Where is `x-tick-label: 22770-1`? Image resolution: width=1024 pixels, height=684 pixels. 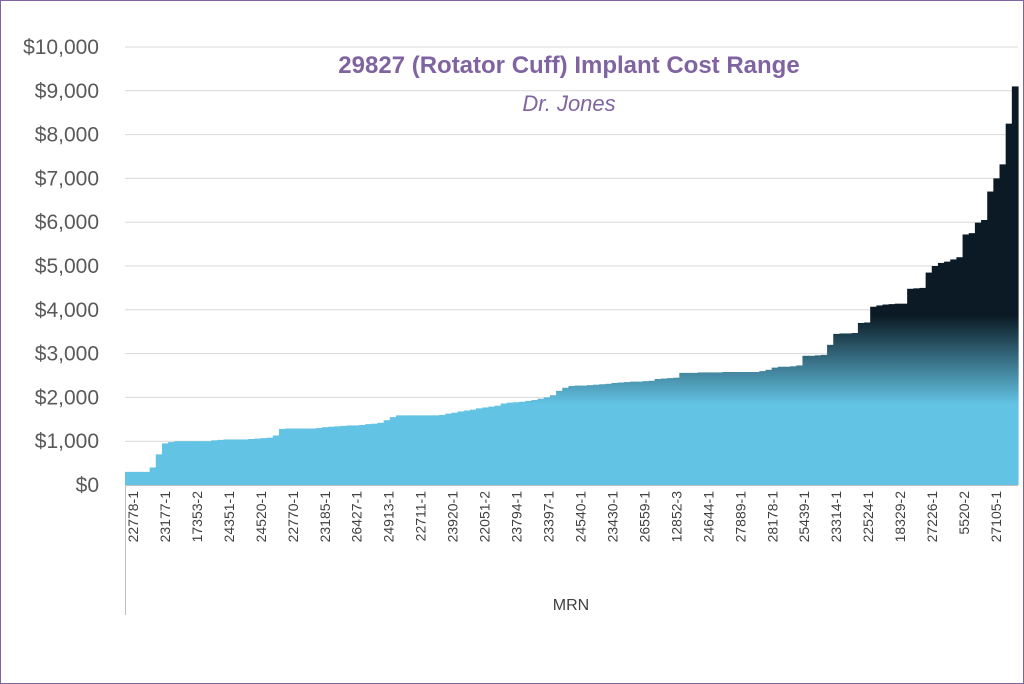
x-tick-label: 22770-1 is located at coordinates (293, 517).